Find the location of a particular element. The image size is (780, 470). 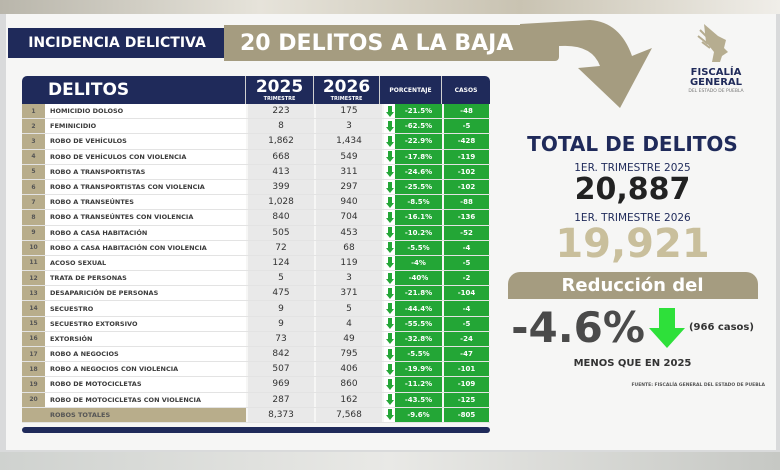

crime-name: SECUESTRO is located at coordinates (145, 308).